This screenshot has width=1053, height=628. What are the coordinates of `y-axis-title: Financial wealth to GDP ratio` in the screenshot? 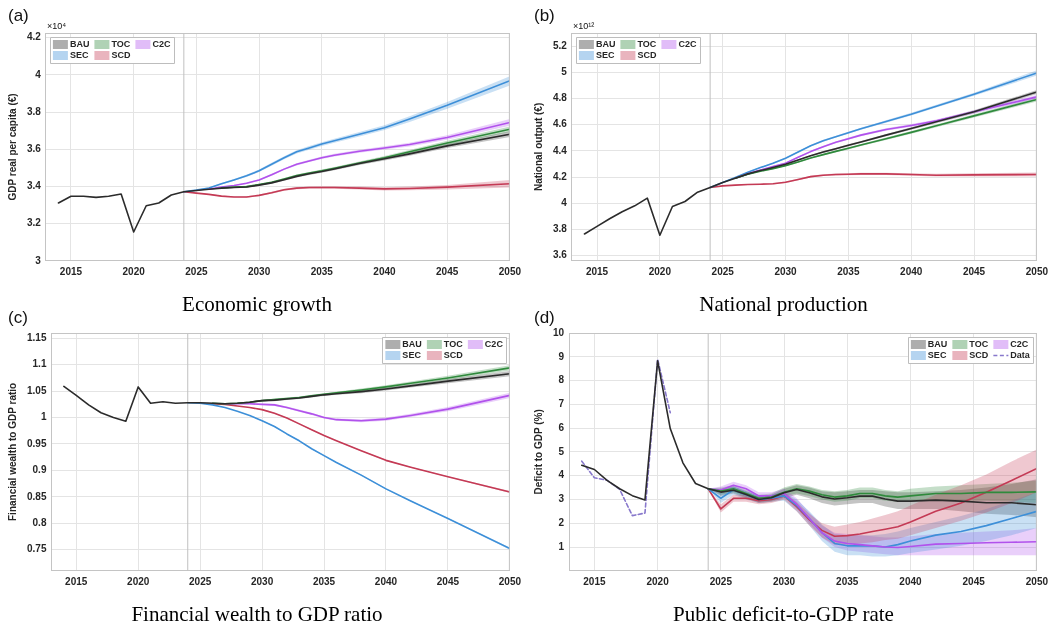 It's located at (12, 451).